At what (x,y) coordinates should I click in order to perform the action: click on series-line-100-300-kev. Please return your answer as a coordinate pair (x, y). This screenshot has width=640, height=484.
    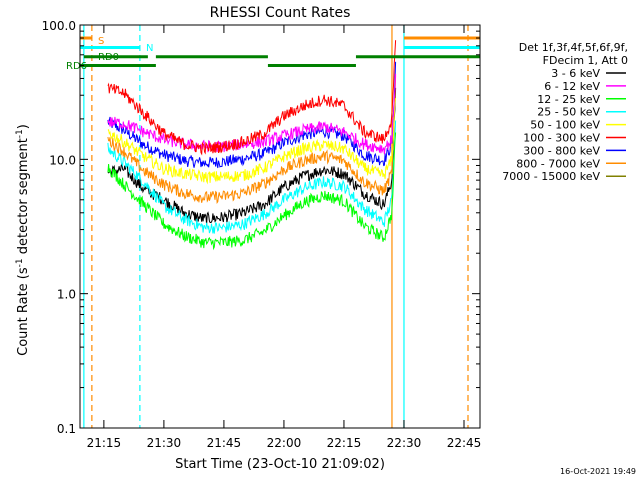
    Looking at the image, I should click on (252, 98).